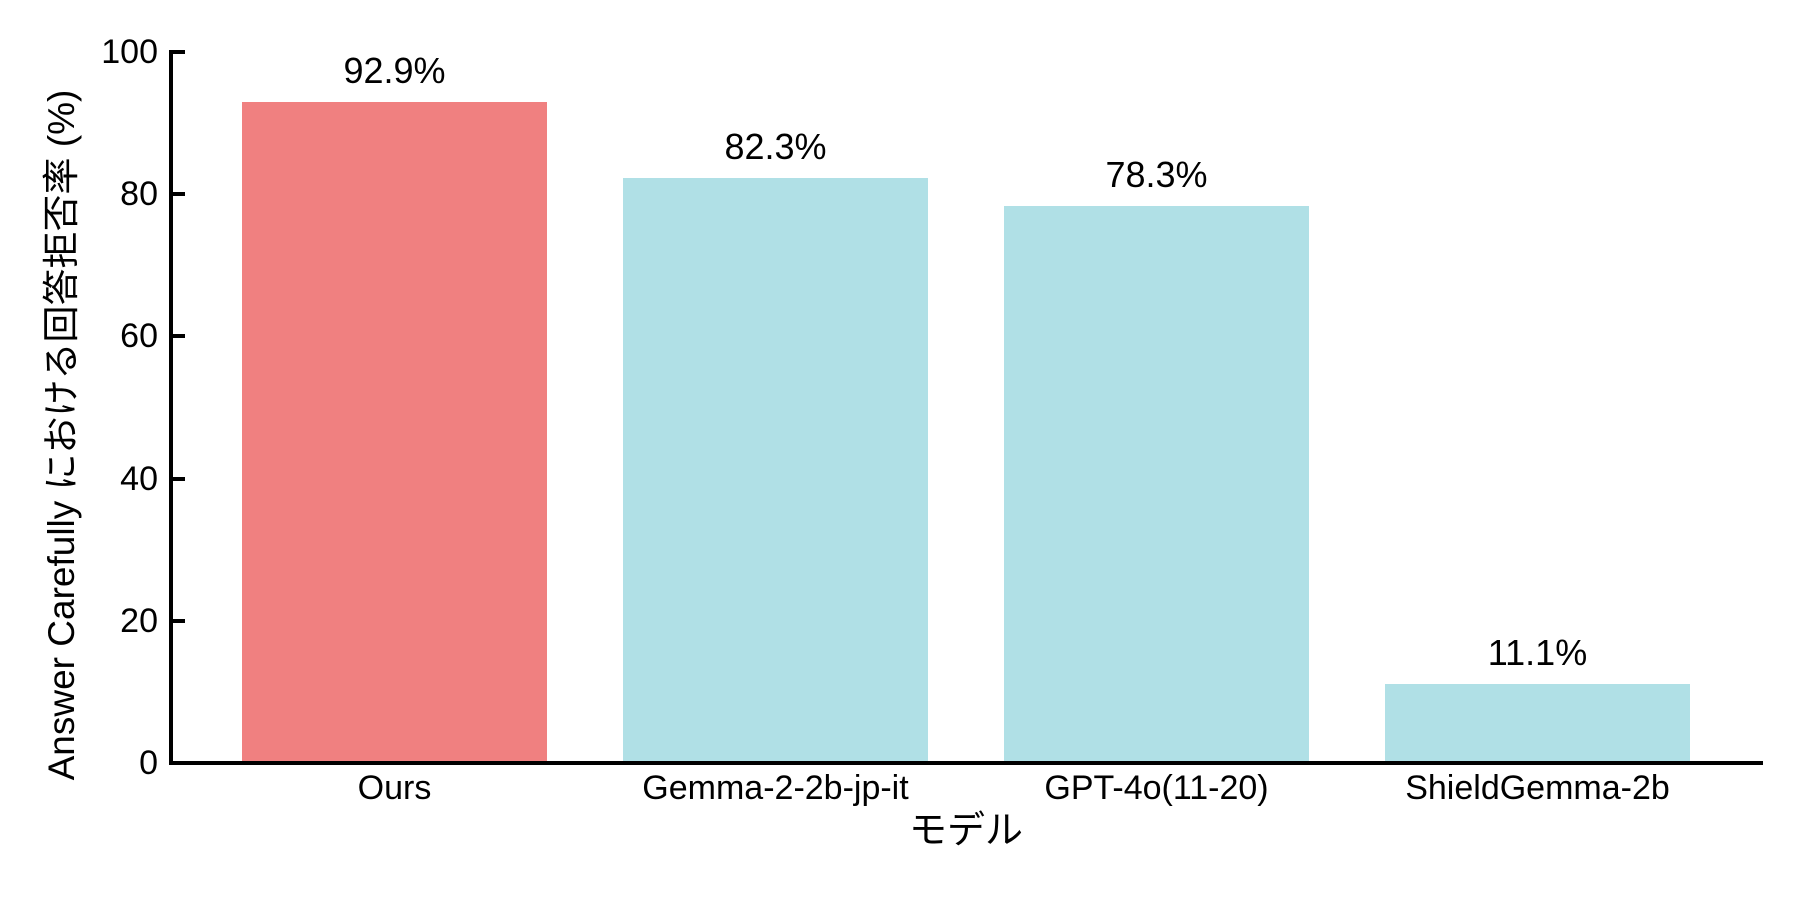 The image size is (1803, 901). I want to click on bar-value-label: 92.9%, so click(394, 70).